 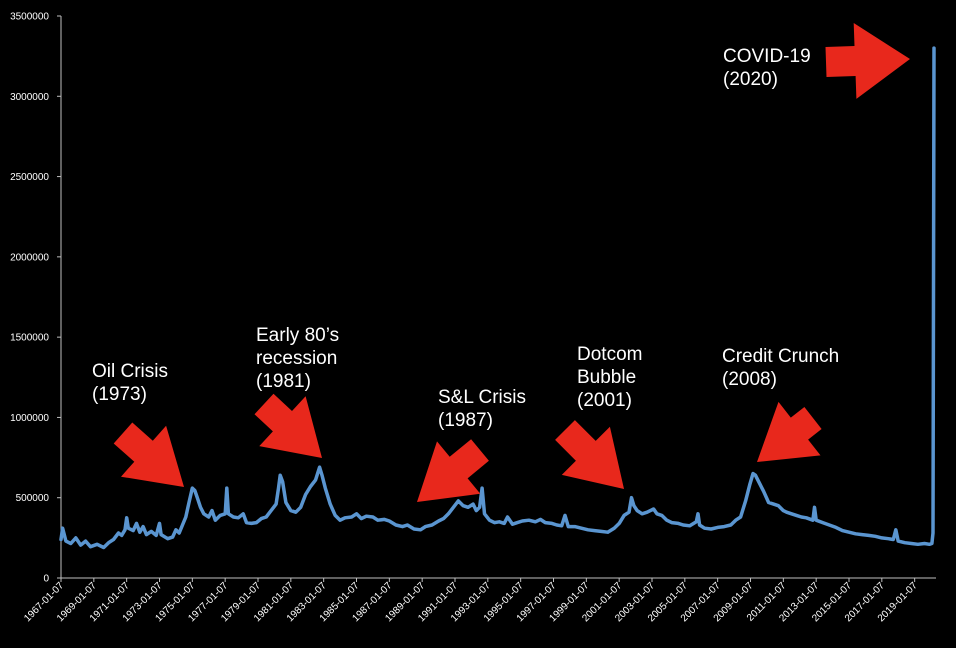 I want to click on dotcom-arrow, so click(x=589, y=454).